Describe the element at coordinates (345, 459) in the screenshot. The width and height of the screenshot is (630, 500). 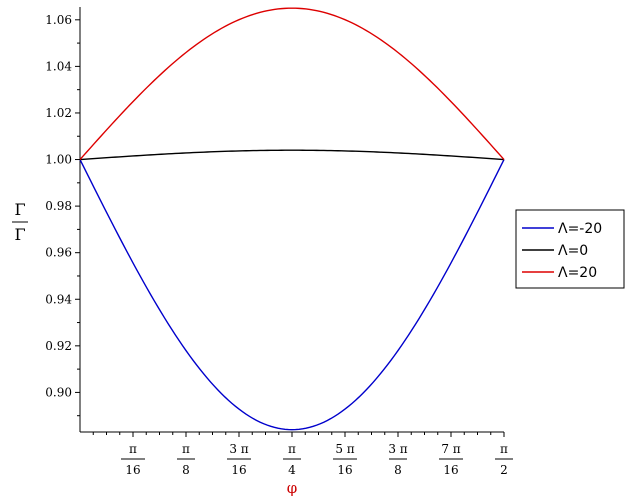
I see `x-tick-label: 5 π 16` at that location.